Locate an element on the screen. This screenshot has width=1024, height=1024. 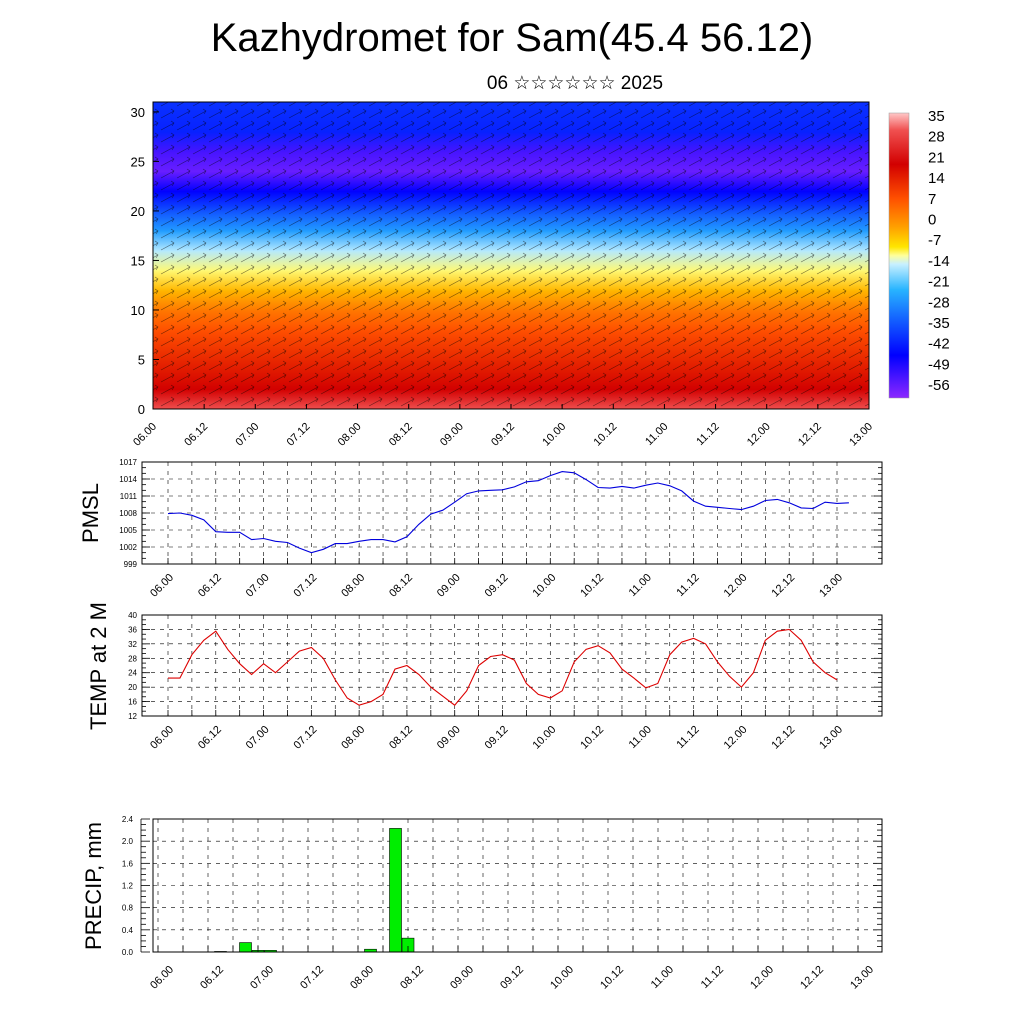
y-tick-label: 16 is located at coordinates (132, 702).